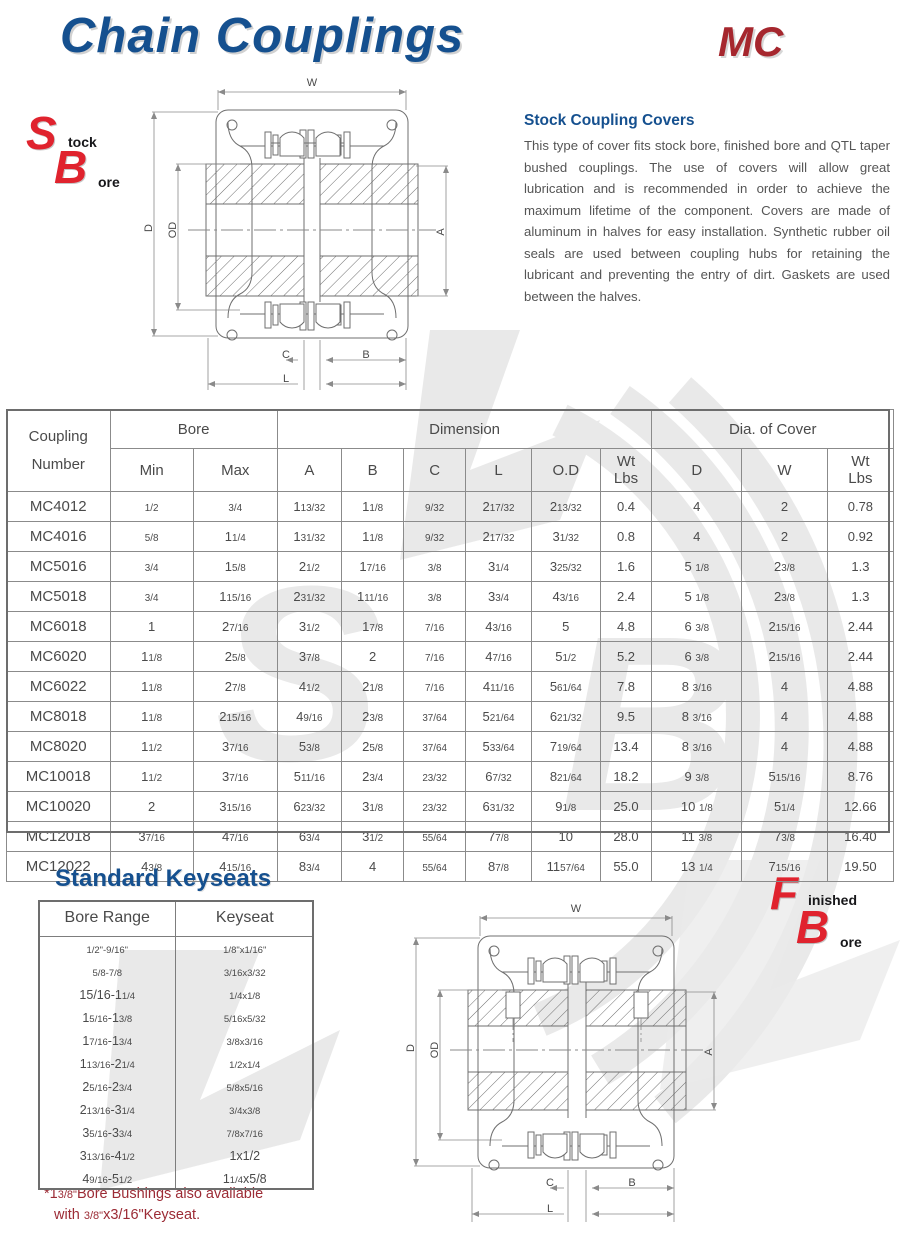 The height and width of the screenshot is (1242, 900). Describe the element at coordinates (244, 1040) in the screenshot. I see `cell-keyseat: 3/8x3/16` at that location.